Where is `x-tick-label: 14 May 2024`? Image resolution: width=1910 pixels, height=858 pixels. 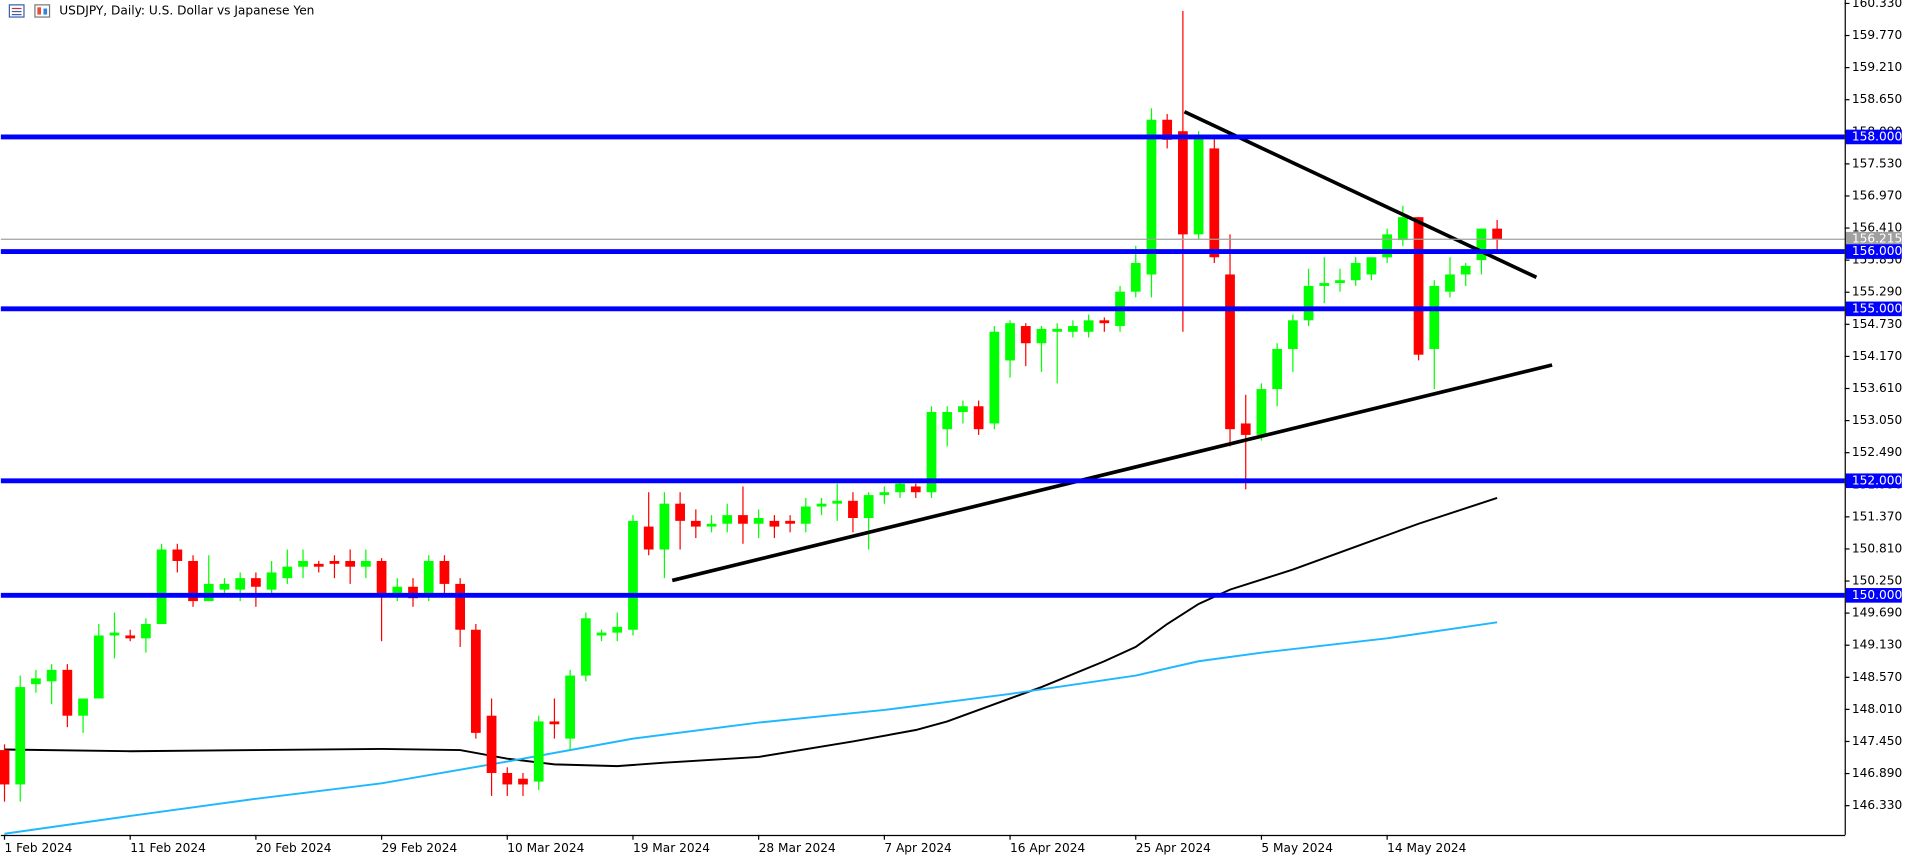
x-tick-label: 14 May 2024 is located at coordinates (1427, 848).